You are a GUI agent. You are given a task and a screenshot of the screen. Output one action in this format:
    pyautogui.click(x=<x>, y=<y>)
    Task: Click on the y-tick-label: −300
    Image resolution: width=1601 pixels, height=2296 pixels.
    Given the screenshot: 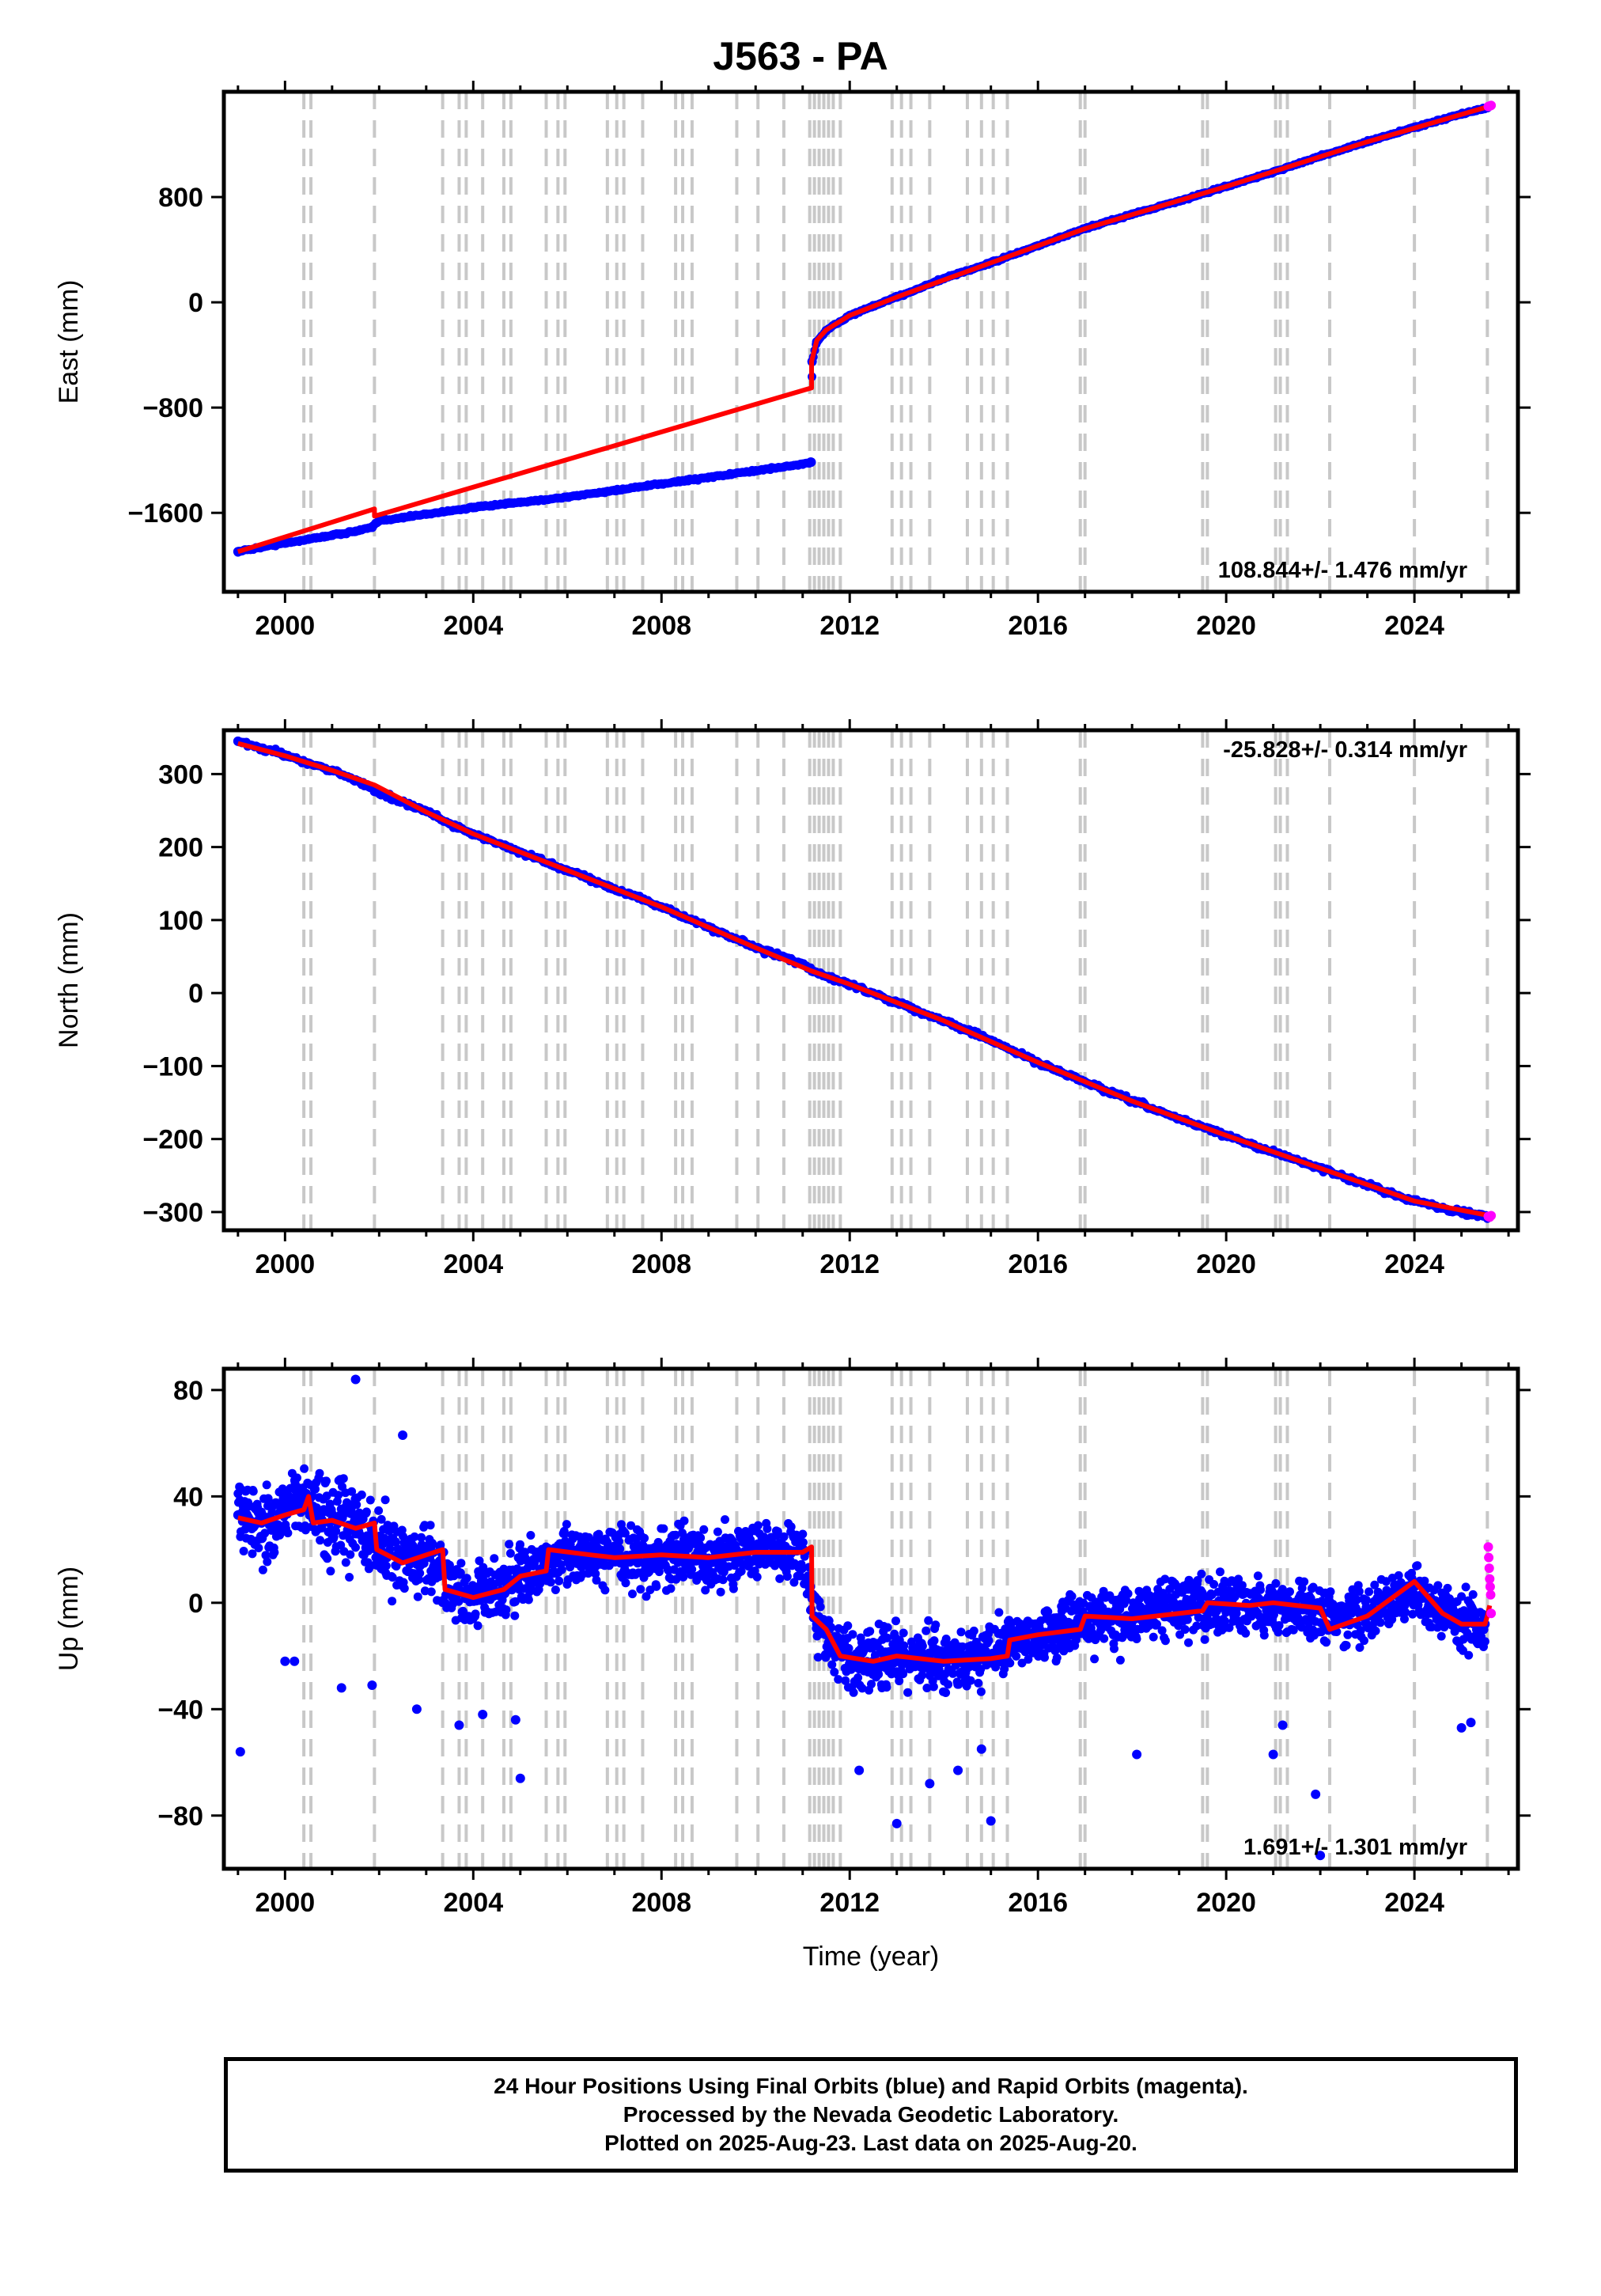 What is the action you would take?
    pyautogui.click(x=173, y=1213)
    